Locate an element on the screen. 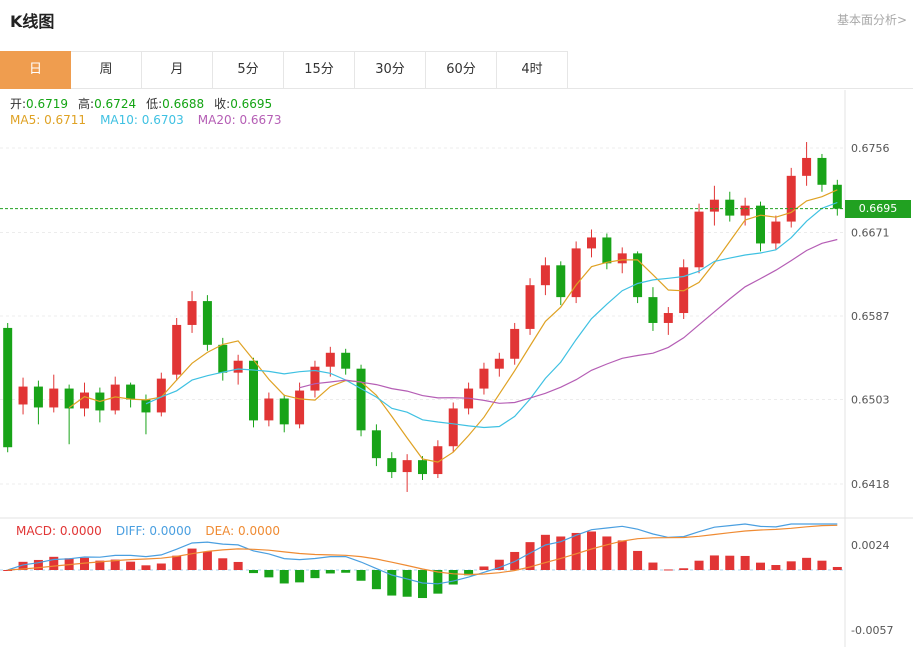 The height and width of the screenshot is (647, 913). low-label: 低: is located at coordinates (154, 104).